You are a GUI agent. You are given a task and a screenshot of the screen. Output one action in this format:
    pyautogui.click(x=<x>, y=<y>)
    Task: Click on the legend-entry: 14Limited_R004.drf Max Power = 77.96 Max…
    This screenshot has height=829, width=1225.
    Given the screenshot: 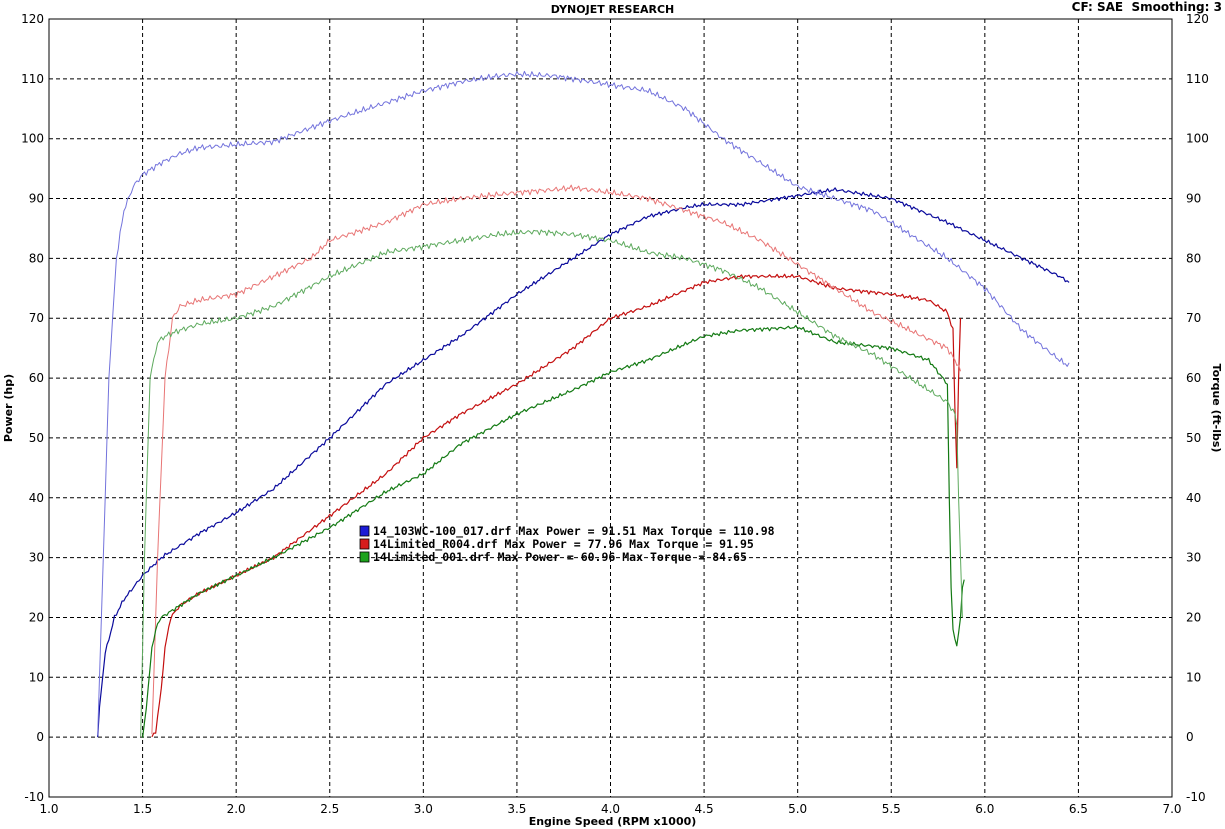 What is the action you would take?
    pyautogui.click(x=563, y=544)
    